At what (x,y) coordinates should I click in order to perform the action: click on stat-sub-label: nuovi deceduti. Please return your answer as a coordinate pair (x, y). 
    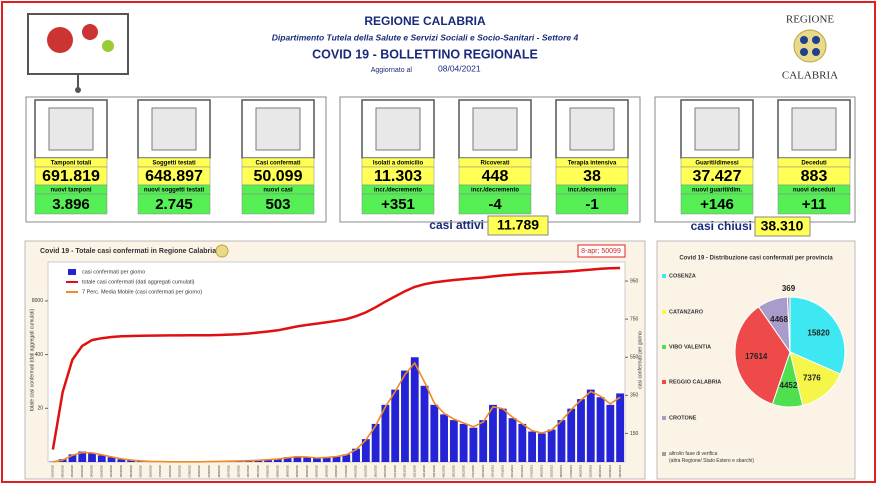
    Looking at the image, I should click on (814, 191).